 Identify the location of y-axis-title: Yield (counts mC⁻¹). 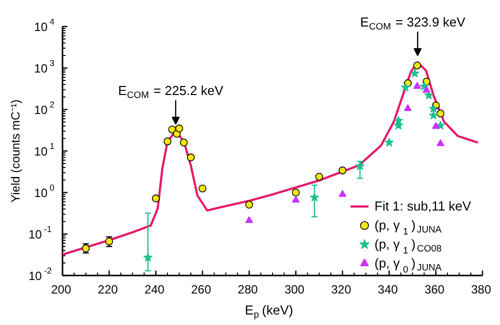
(15, 151).